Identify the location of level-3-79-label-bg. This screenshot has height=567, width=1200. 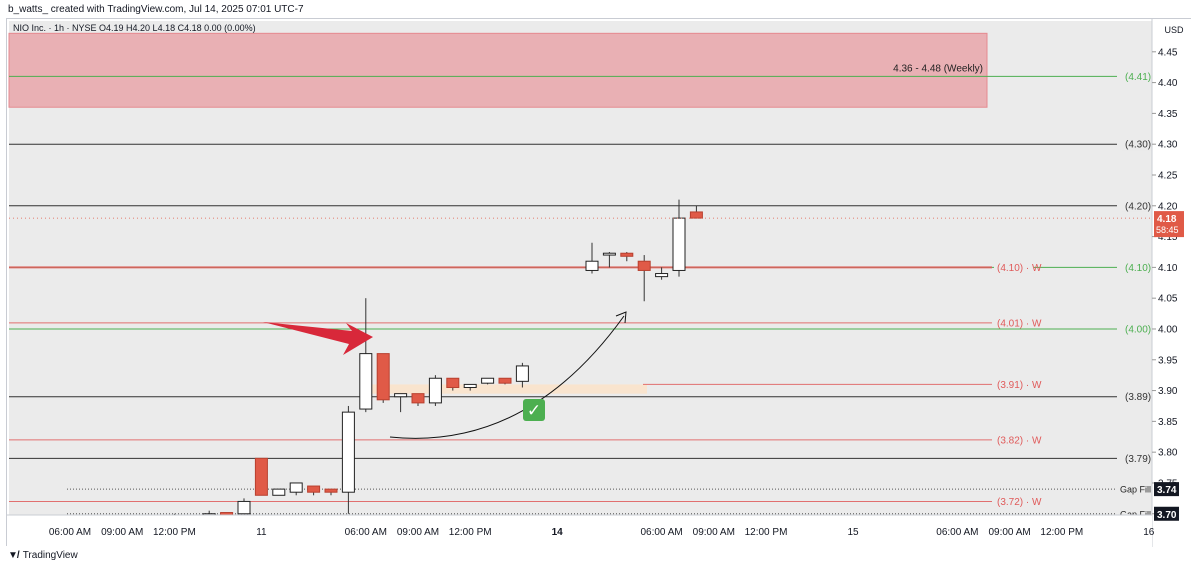
(1138, 458).